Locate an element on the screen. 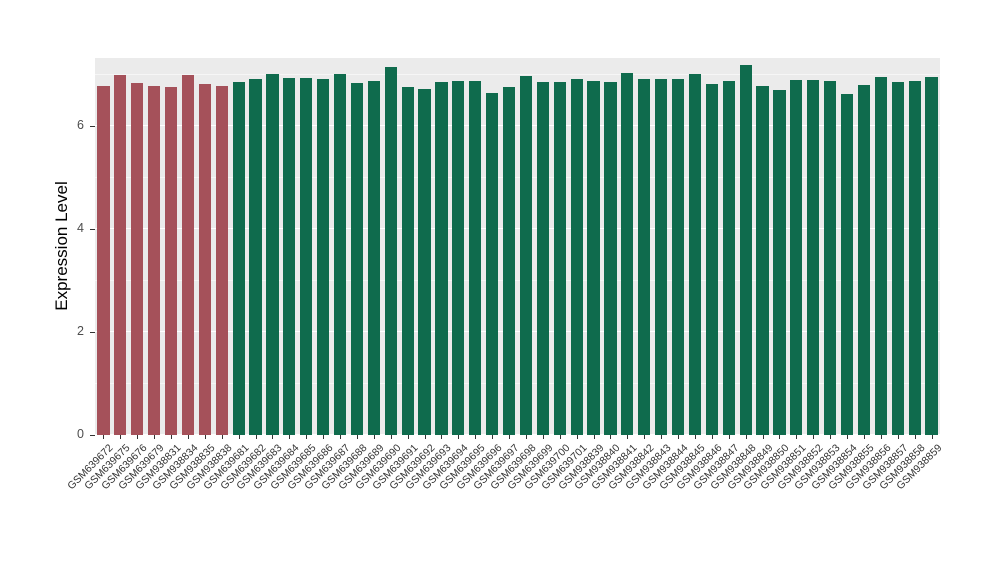  bar-GSM639681 is located at coordinates (238, 258).